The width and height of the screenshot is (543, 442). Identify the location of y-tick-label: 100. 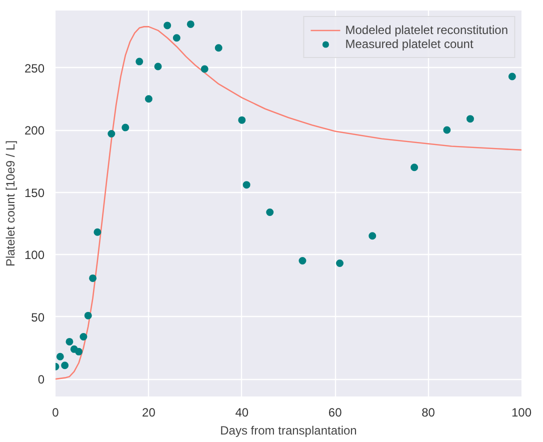
(34, 255).